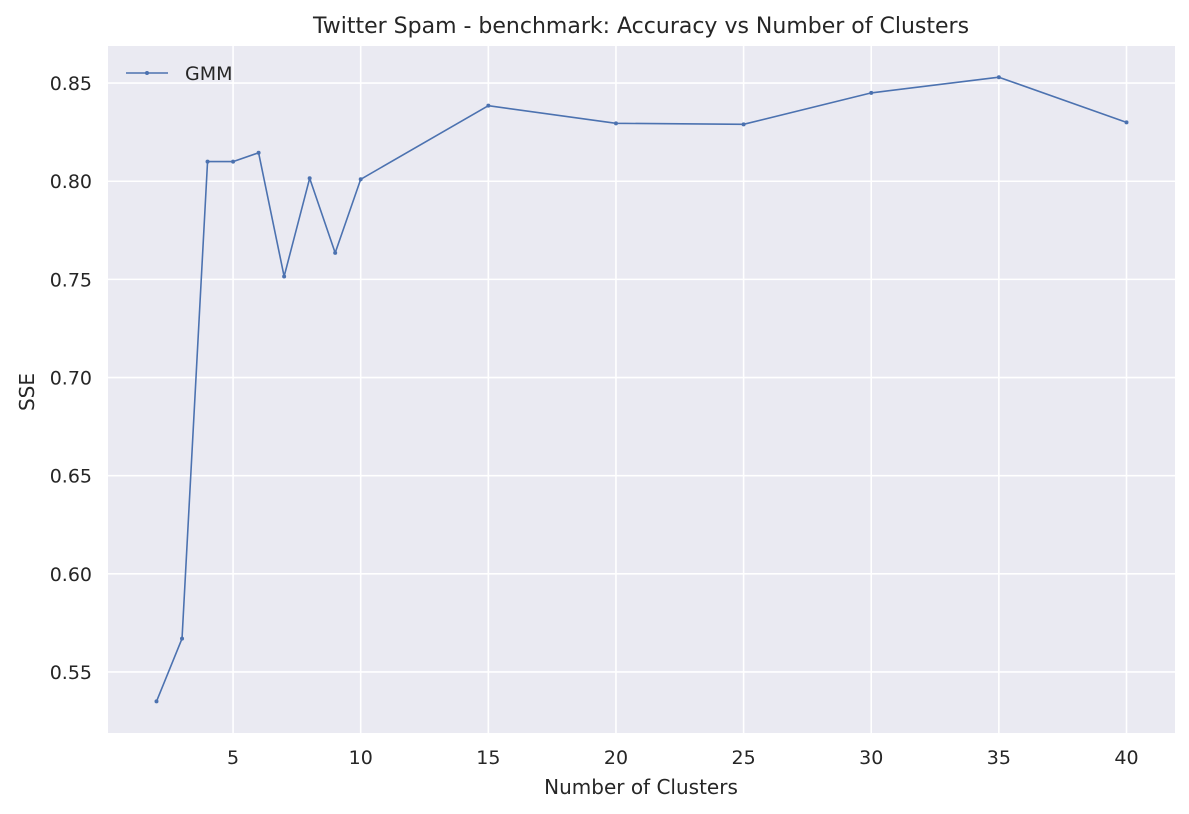  Describe the element at coordinates (209, 74) in the screenshot. I see `legend-label-gmm: GMM` at that location.